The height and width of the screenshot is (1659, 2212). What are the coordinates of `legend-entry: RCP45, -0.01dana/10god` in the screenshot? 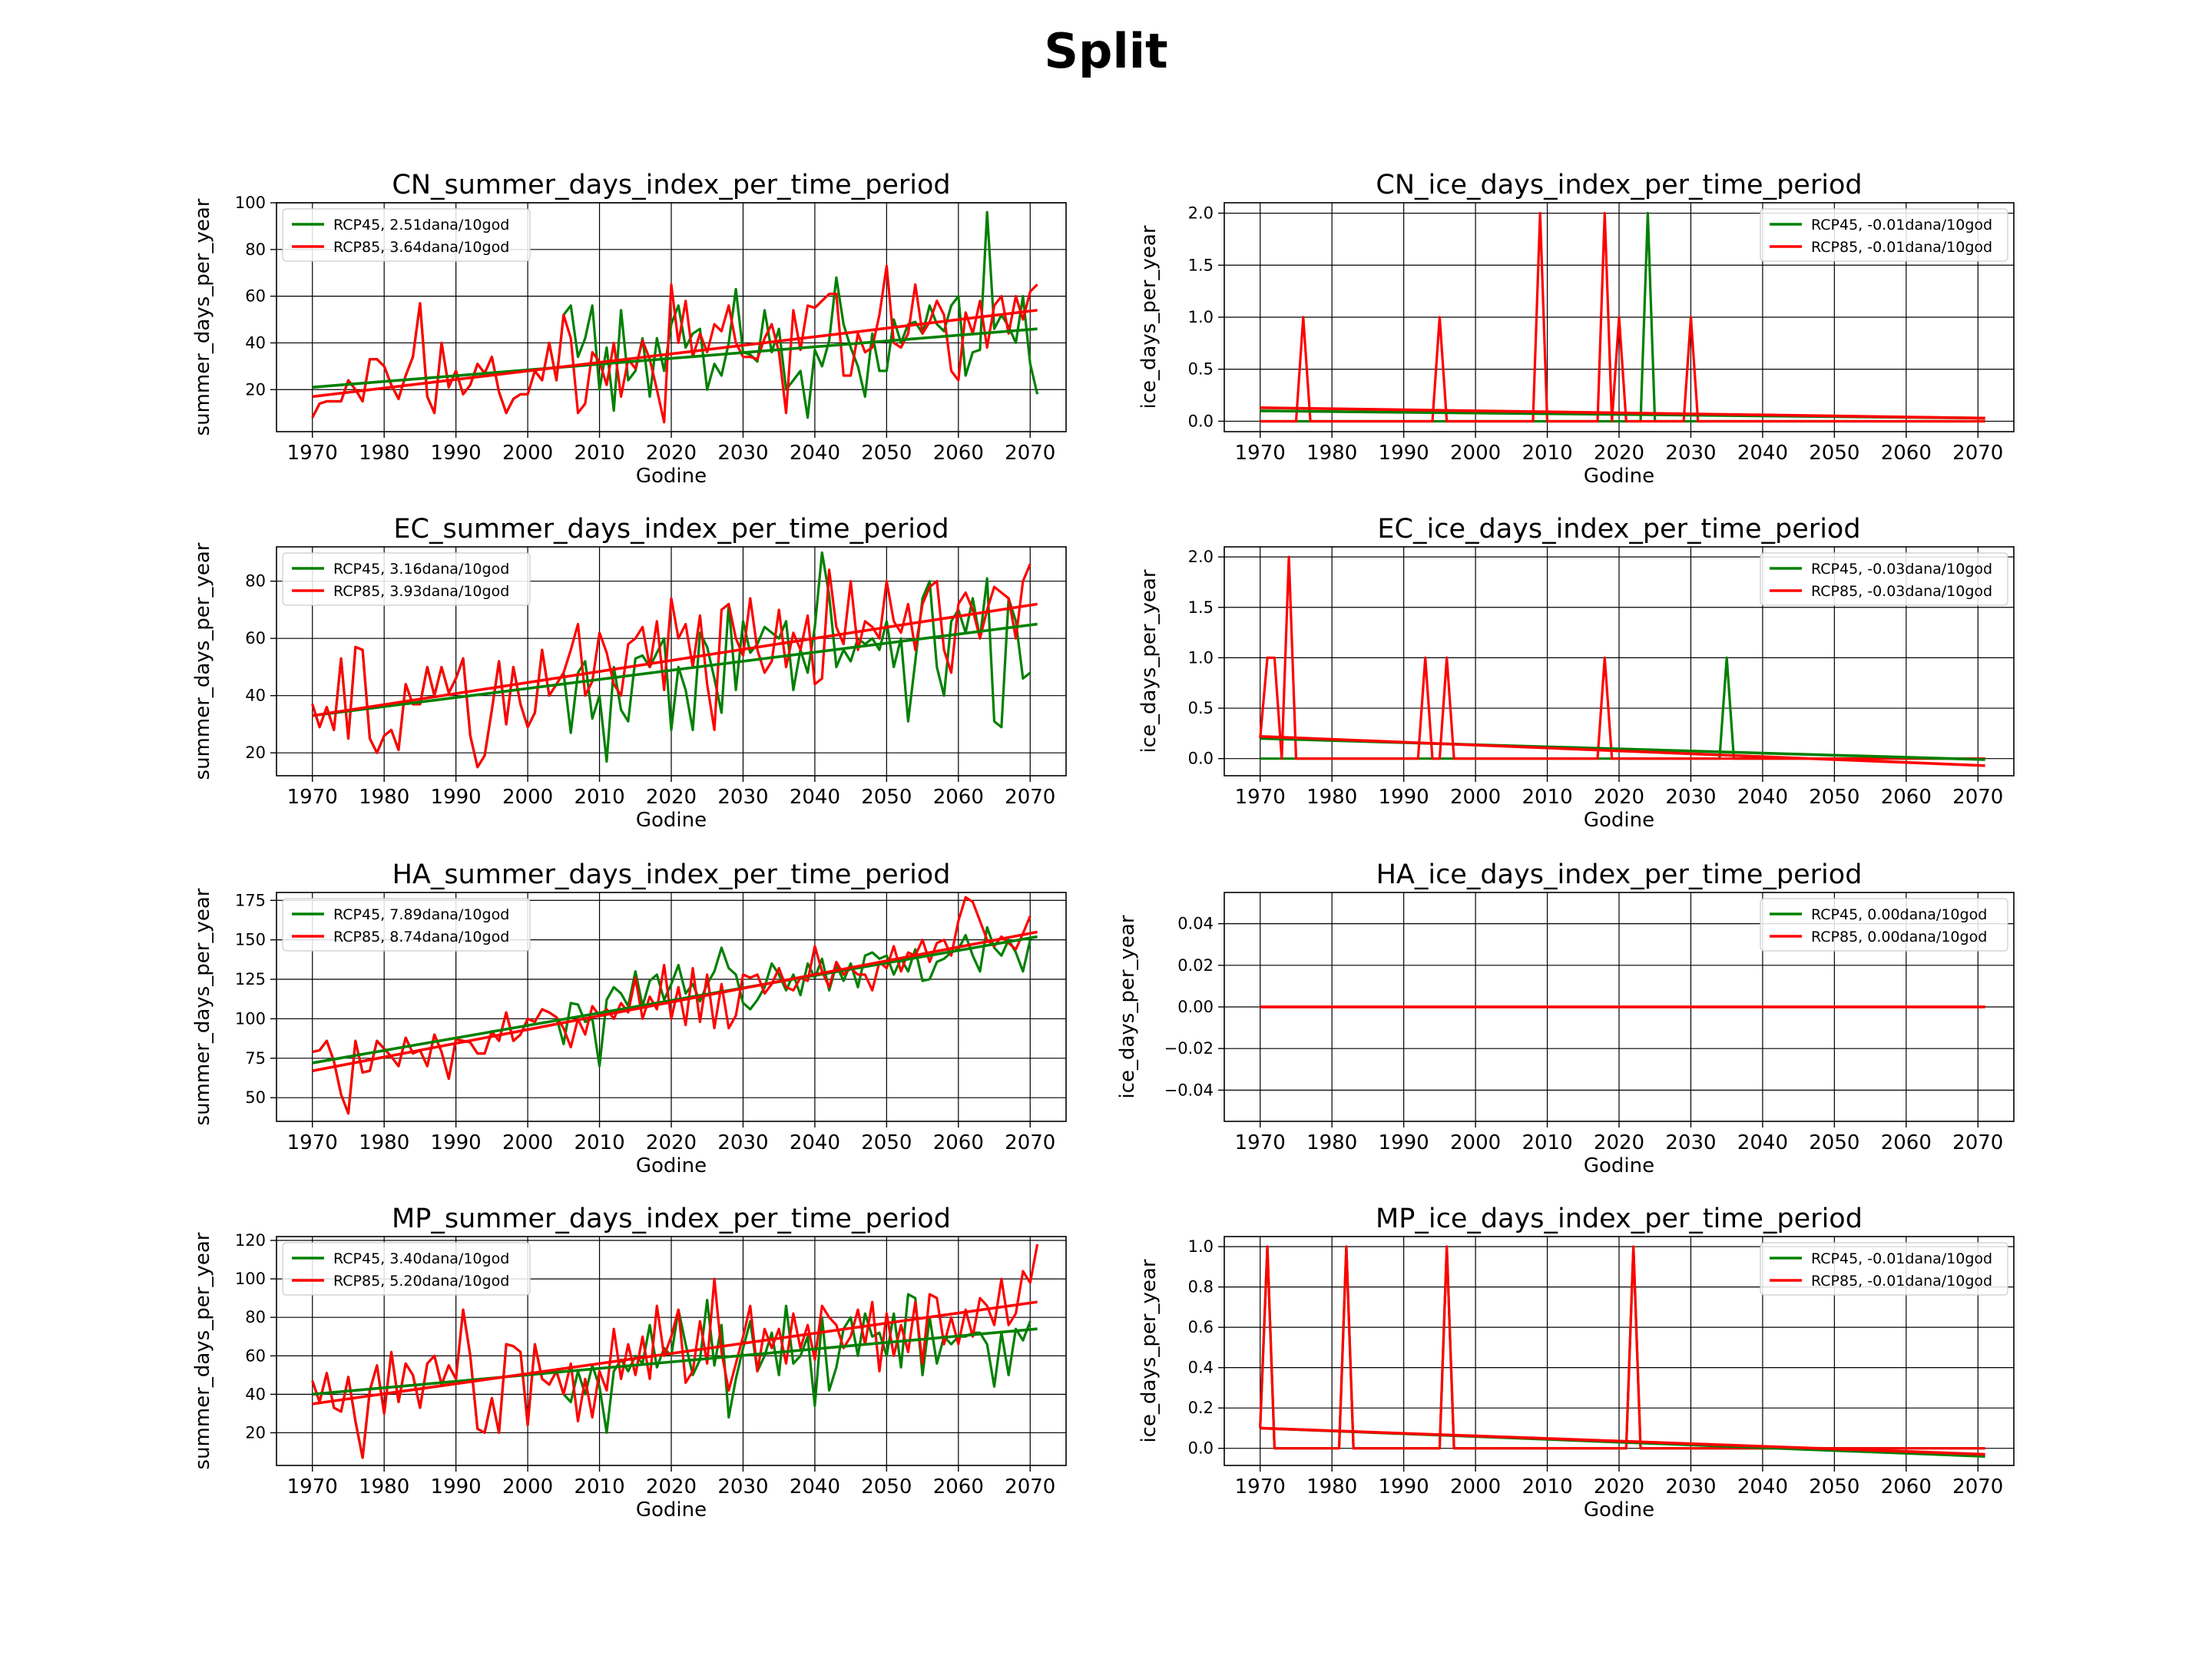 It's located at (1902, 225).